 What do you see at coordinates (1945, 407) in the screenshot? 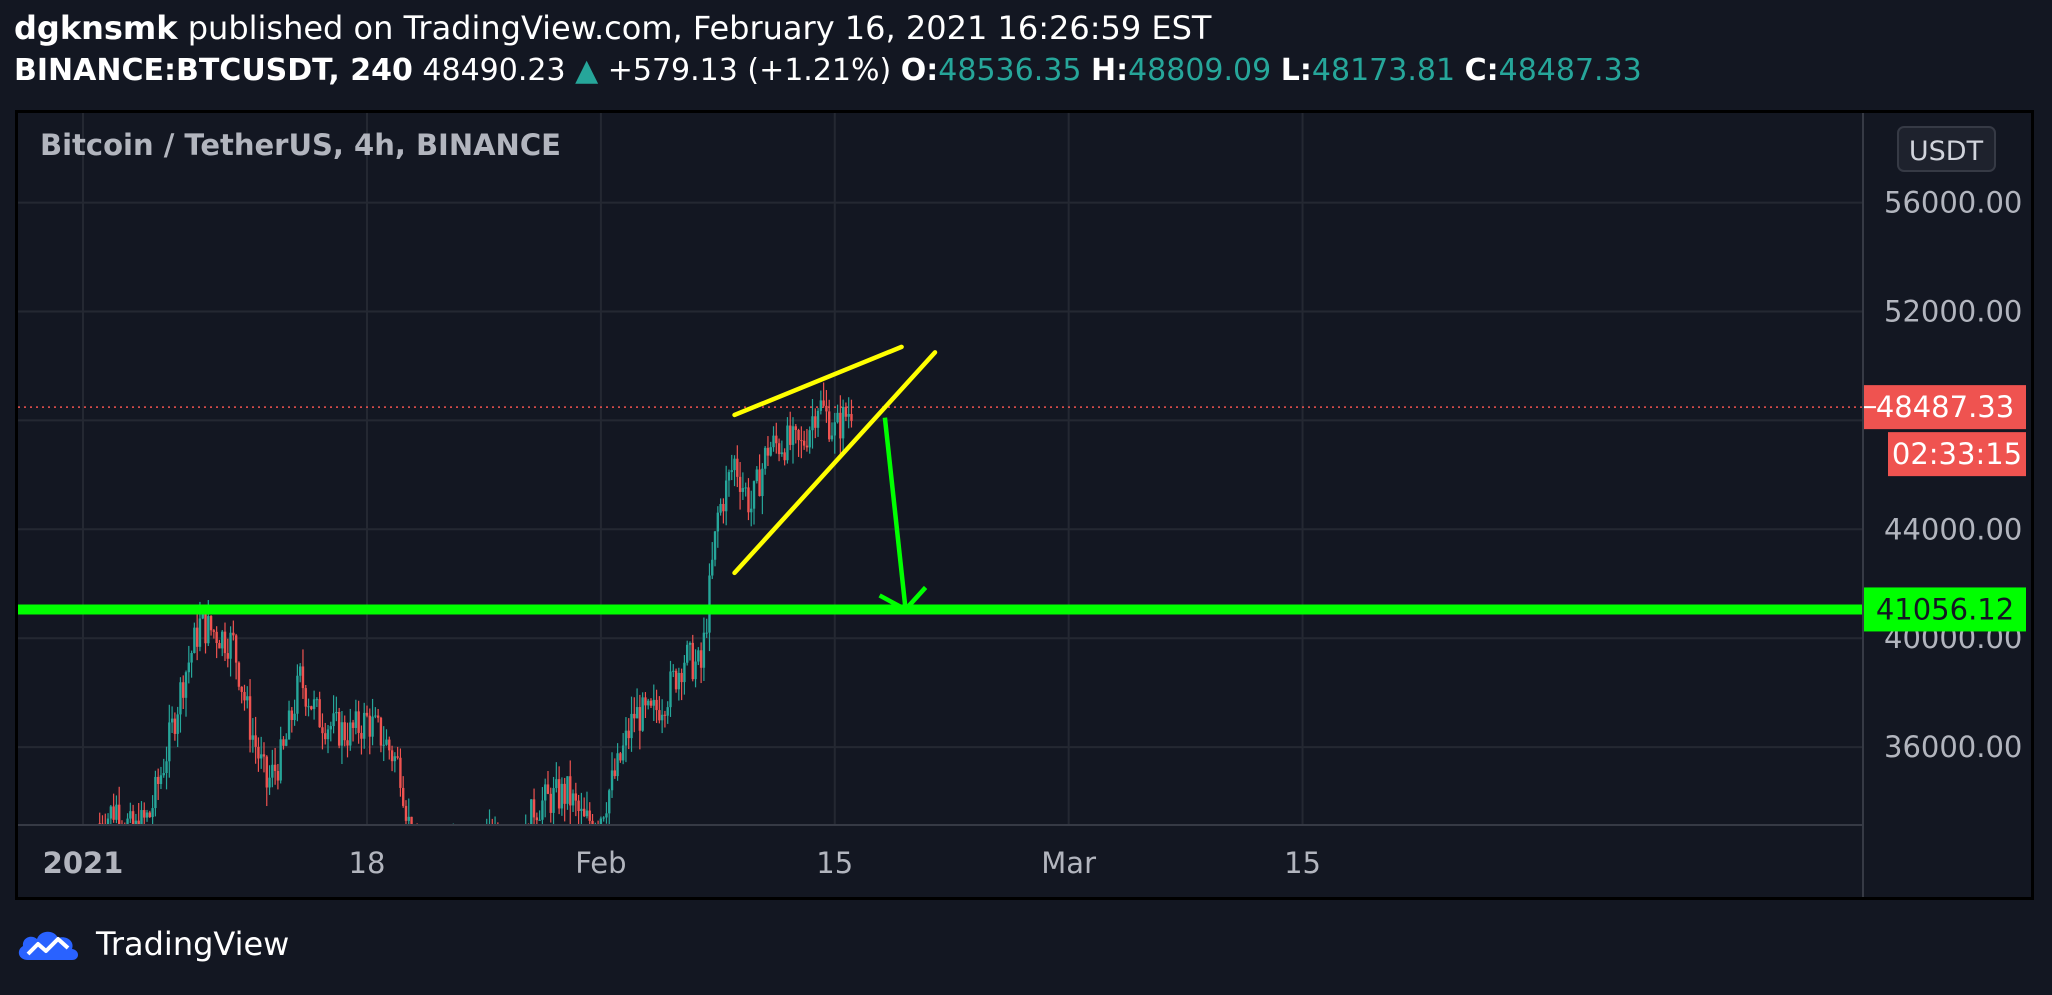
I see `last-price-badge` at bounding box center [1945, 407].